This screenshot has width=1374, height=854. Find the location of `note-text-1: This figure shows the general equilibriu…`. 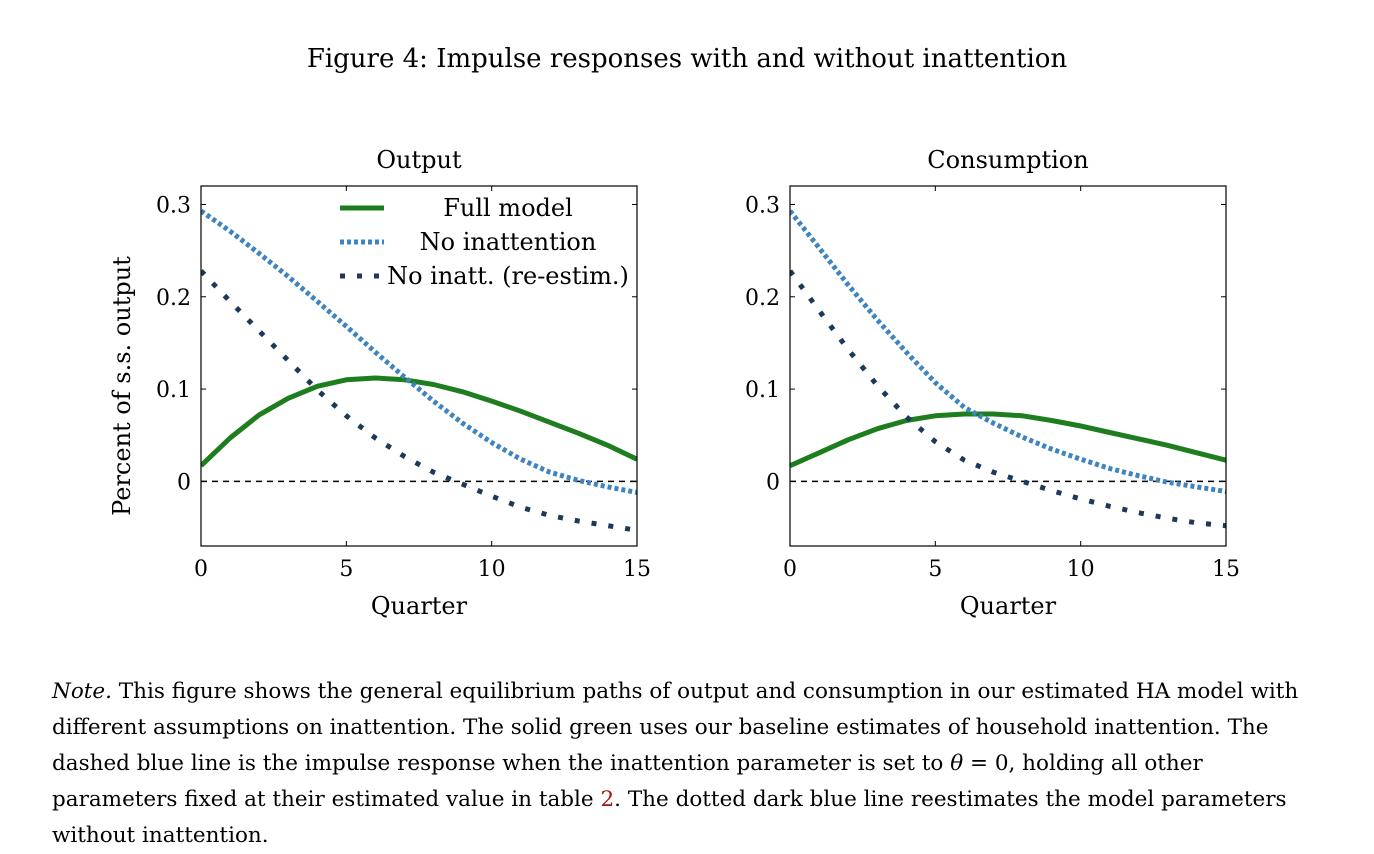

note-text-1: This figure shows the general equilibriu… is located at coordinates (675, 727).